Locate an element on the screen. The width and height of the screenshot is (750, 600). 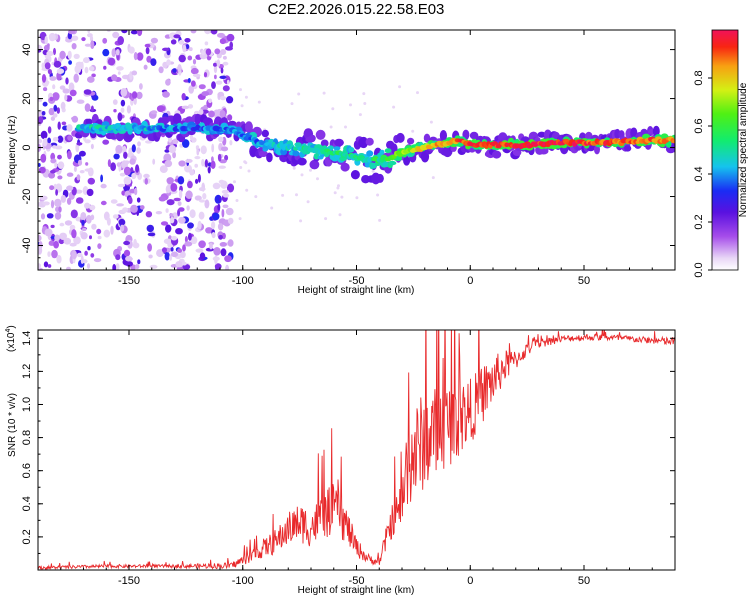
spectrogram-ytick-label: -20 is located at coordinates (27, 197).